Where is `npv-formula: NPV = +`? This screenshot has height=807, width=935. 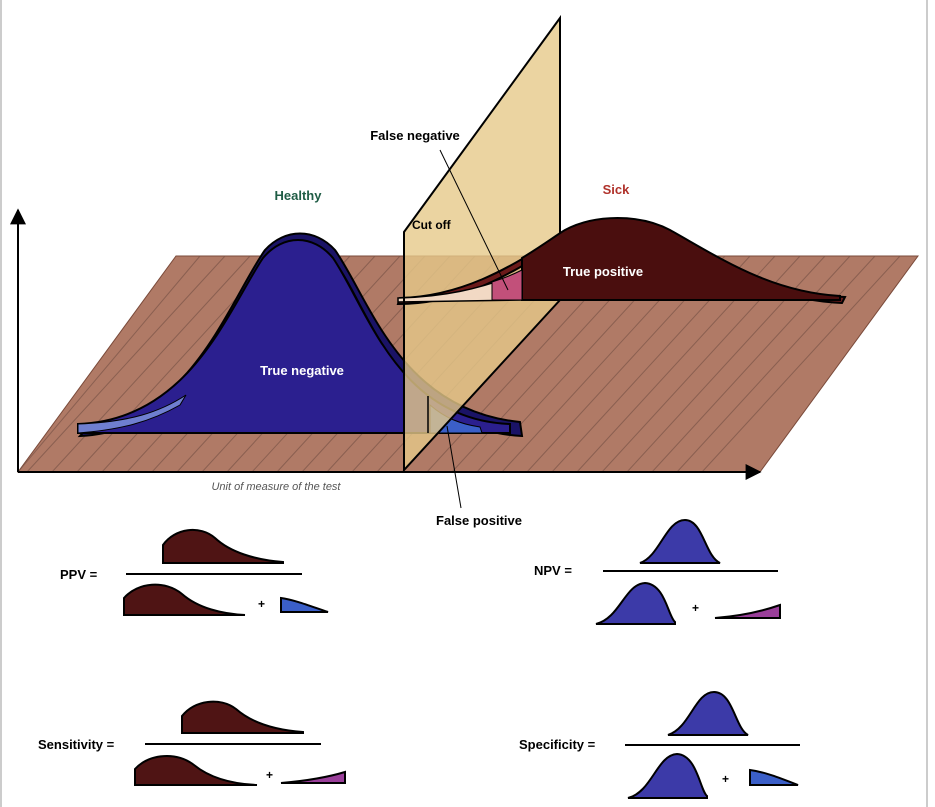
npv-formula: NPV = + is located at coordinates (657, 571).